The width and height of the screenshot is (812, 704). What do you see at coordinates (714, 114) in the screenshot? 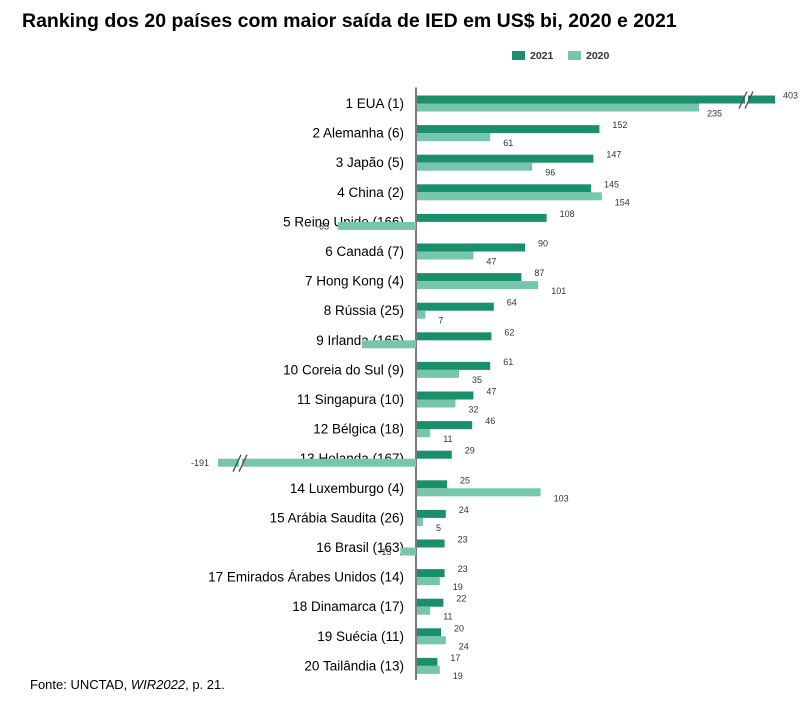
I see `data-label-2020-1: 235` at bounding box center [714, 114].